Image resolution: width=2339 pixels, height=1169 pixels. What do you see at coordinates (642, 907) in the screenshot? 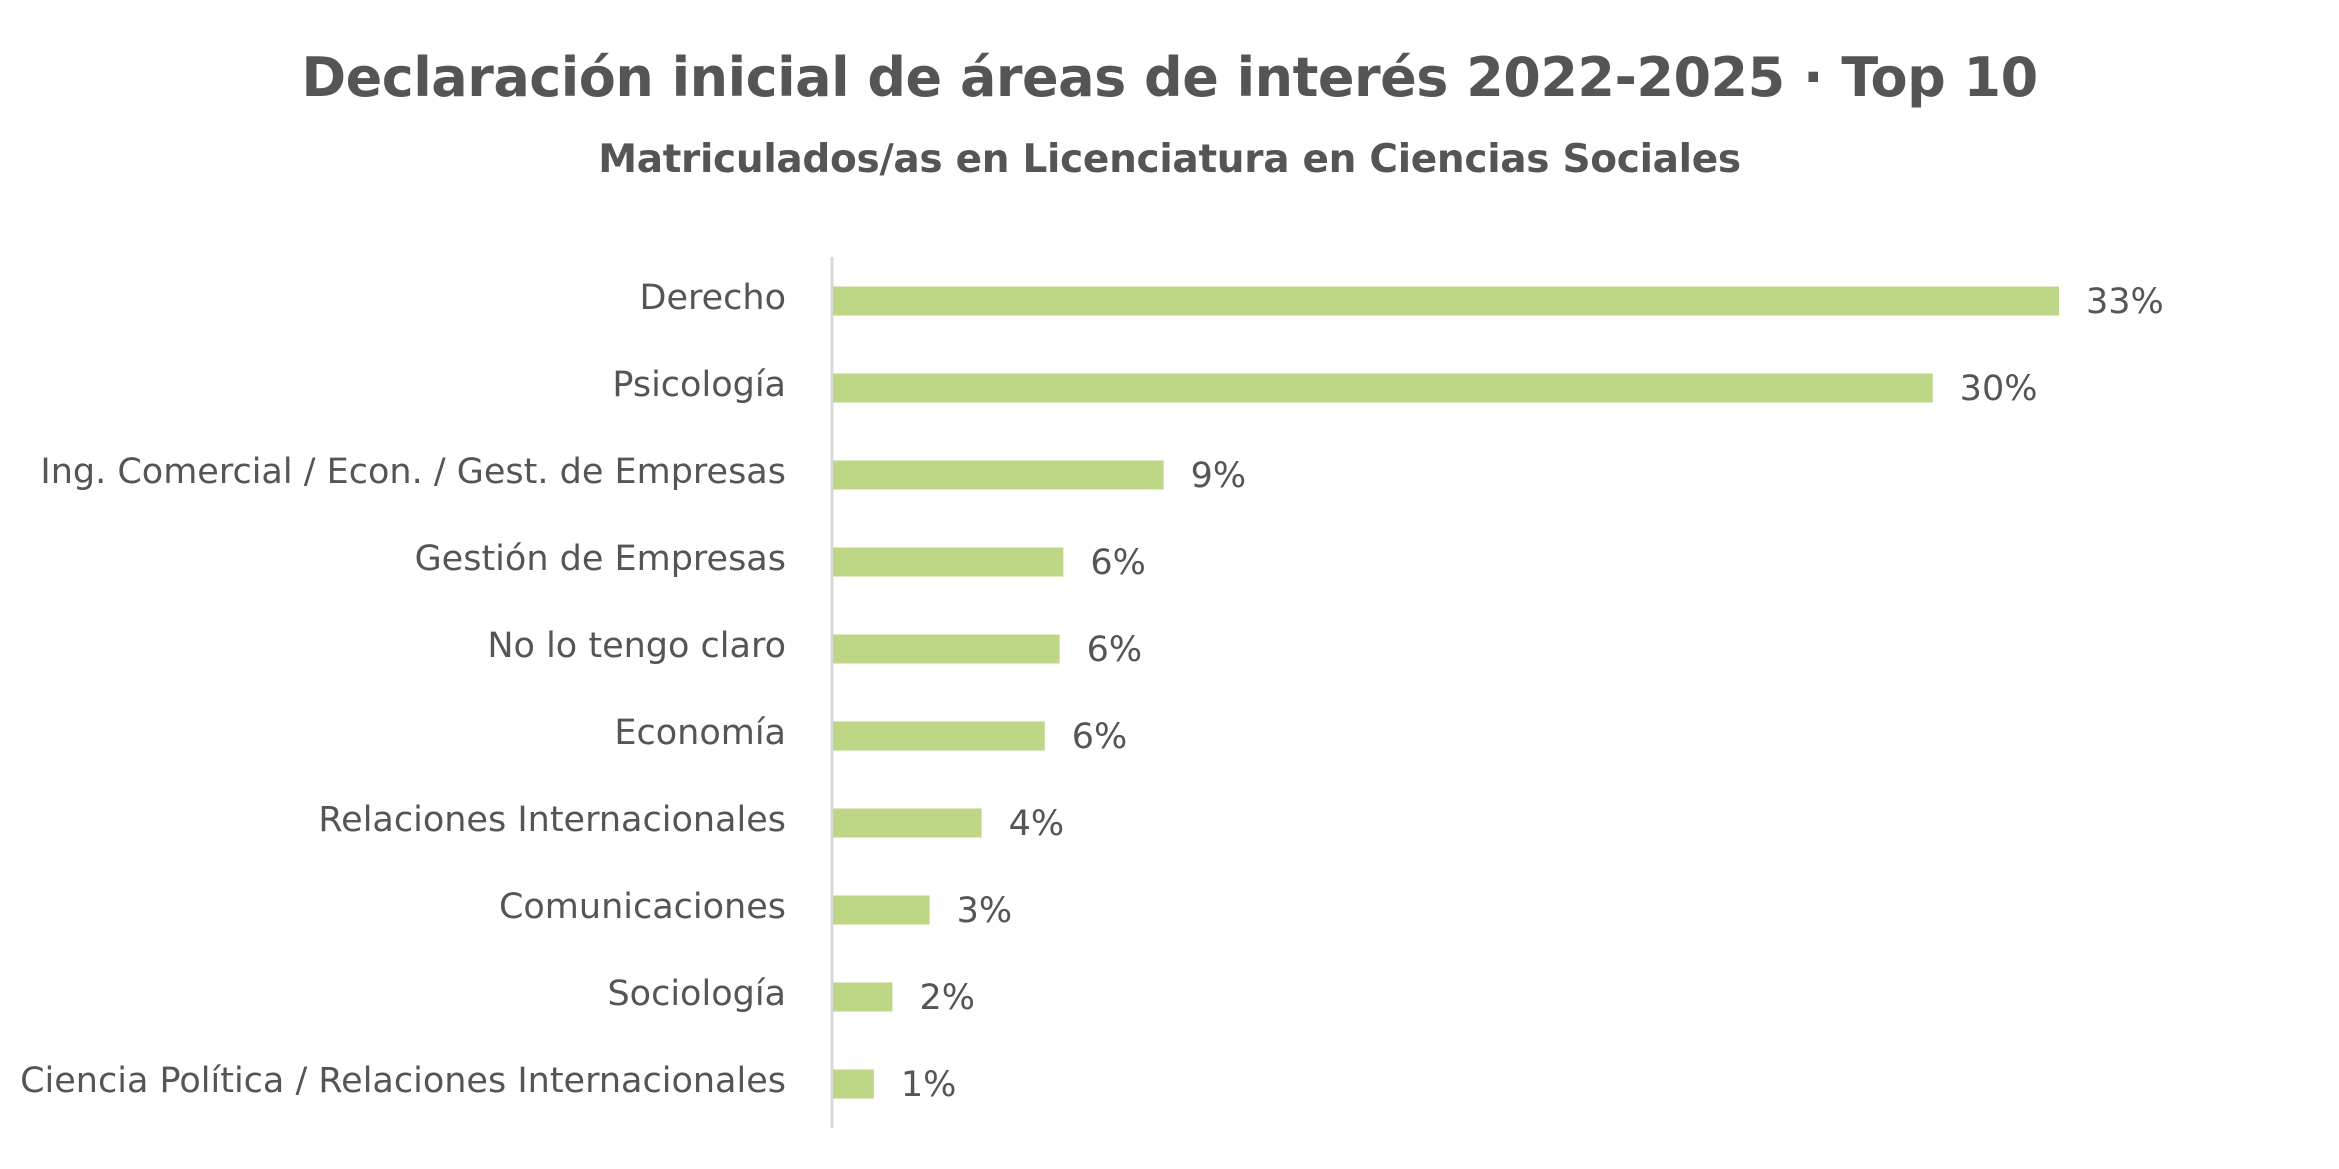
I see `category-label: Comunicaciones` at bounding box center [642, 907].